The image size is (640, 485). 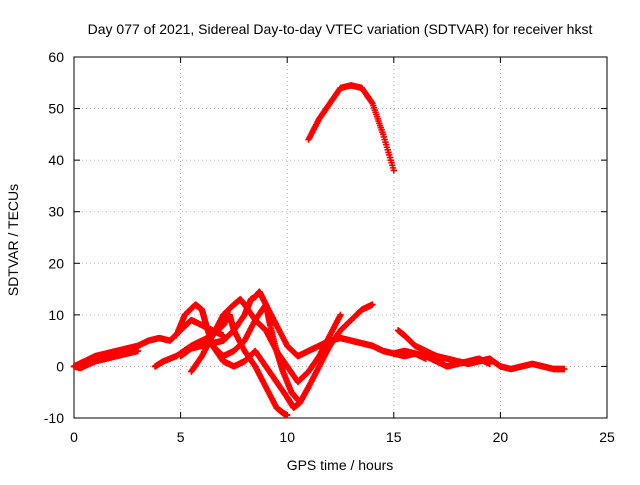 What do you see at coordinates (287, 437) in the screenshot?
I see `x-tick-label: 10` at bounding box center [287, 437].